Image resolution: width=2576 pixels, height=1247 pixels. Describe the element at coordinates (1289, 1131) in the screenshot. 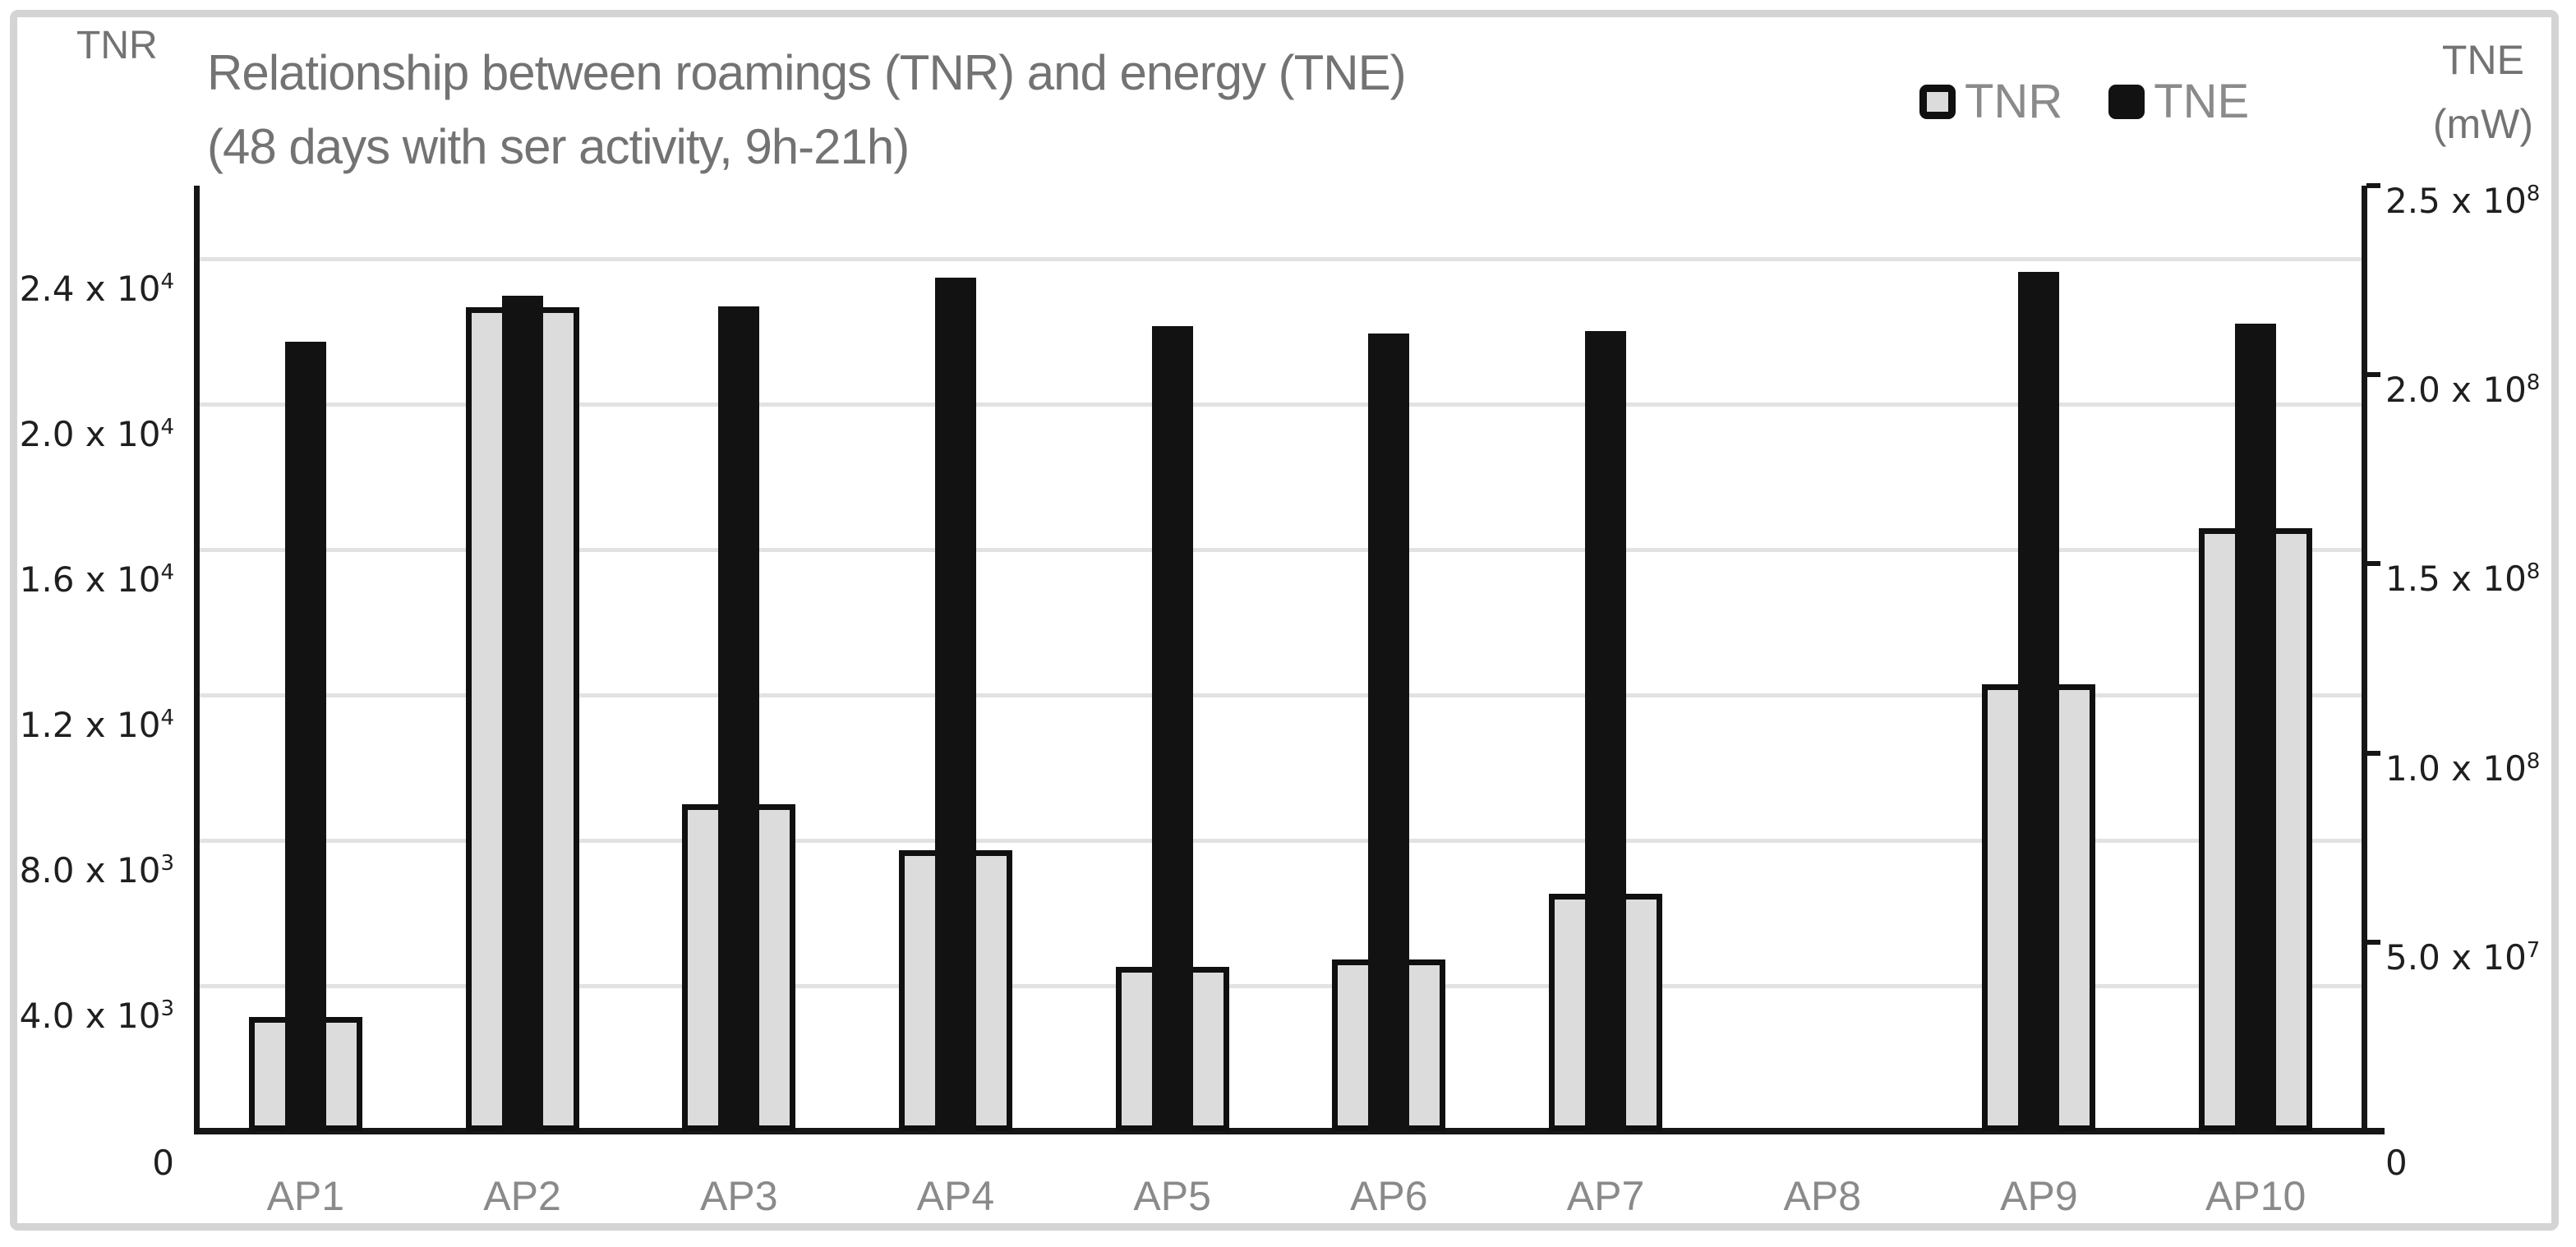

I see `x-axis-line` at that location.